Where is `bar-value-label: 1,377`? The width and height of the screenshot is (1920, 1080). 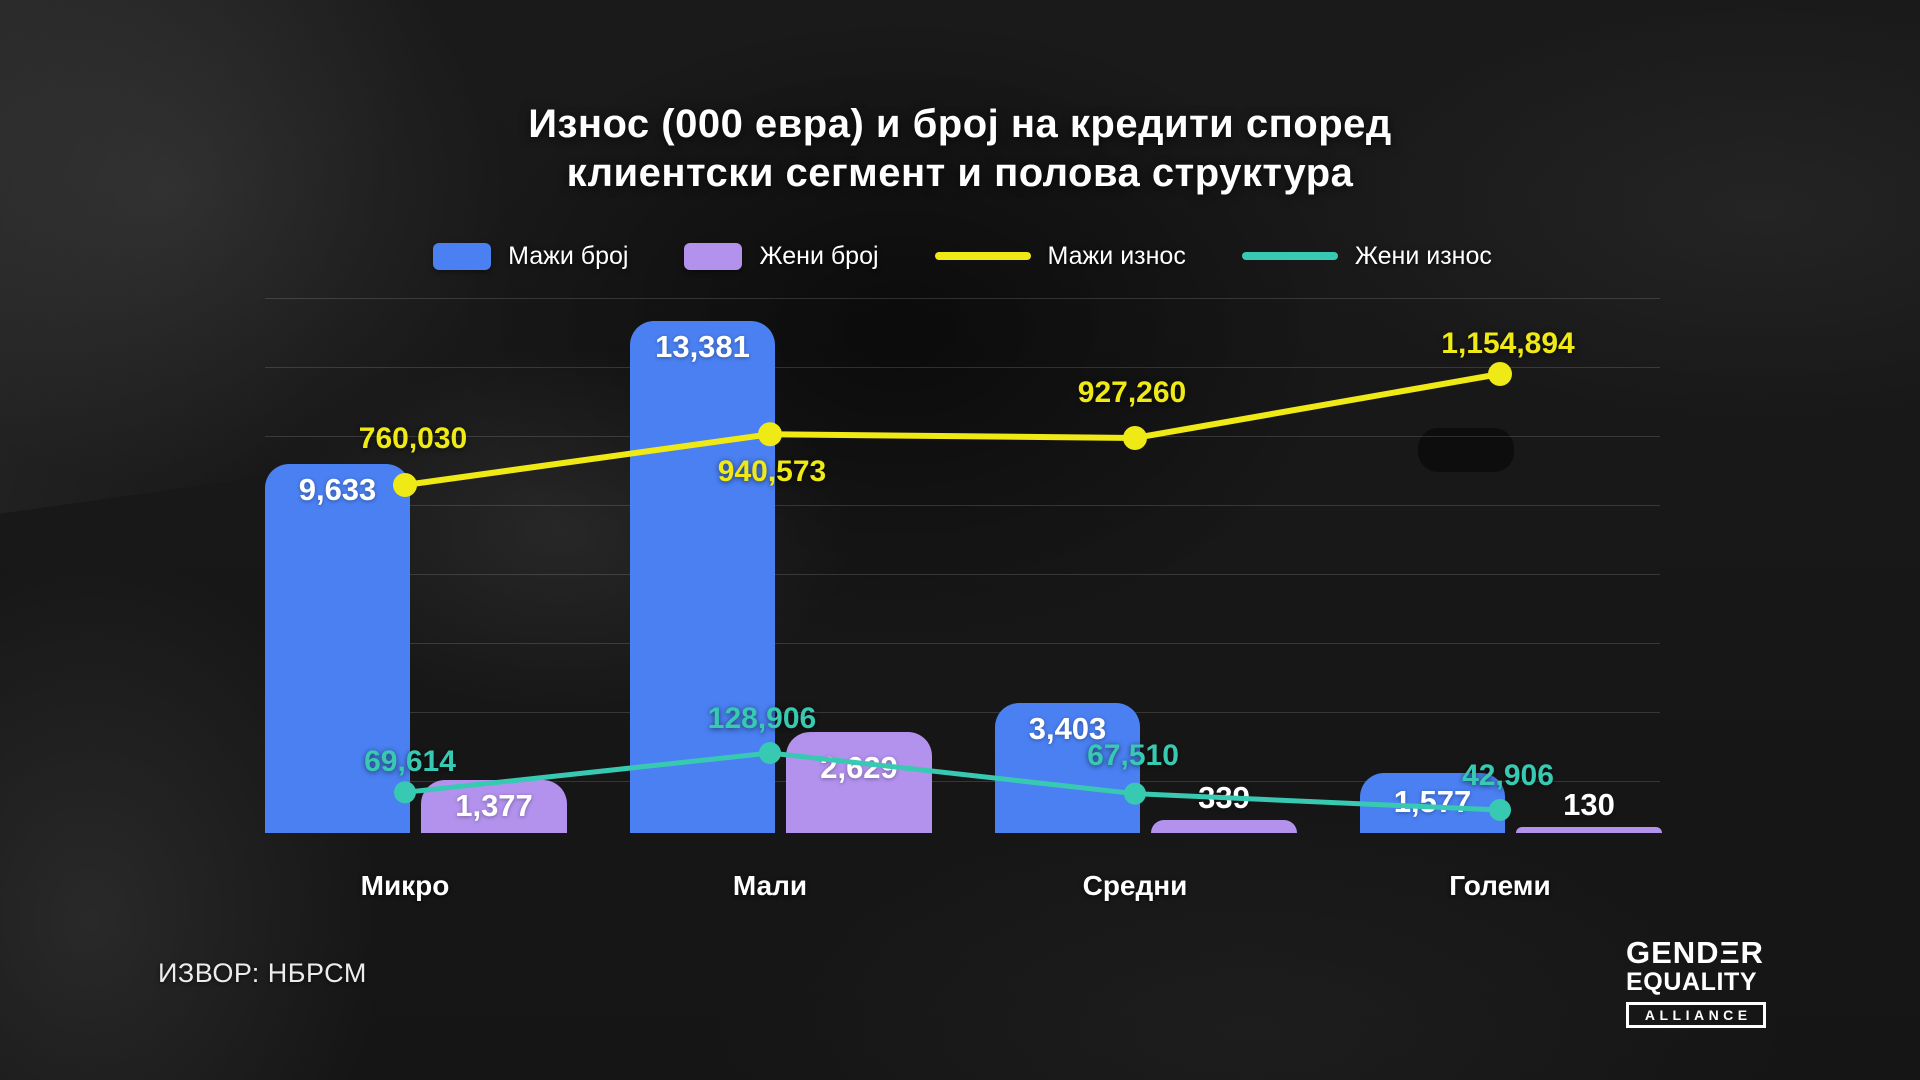 bar-value-label: 1,377 is located at coordinates (494, 805).